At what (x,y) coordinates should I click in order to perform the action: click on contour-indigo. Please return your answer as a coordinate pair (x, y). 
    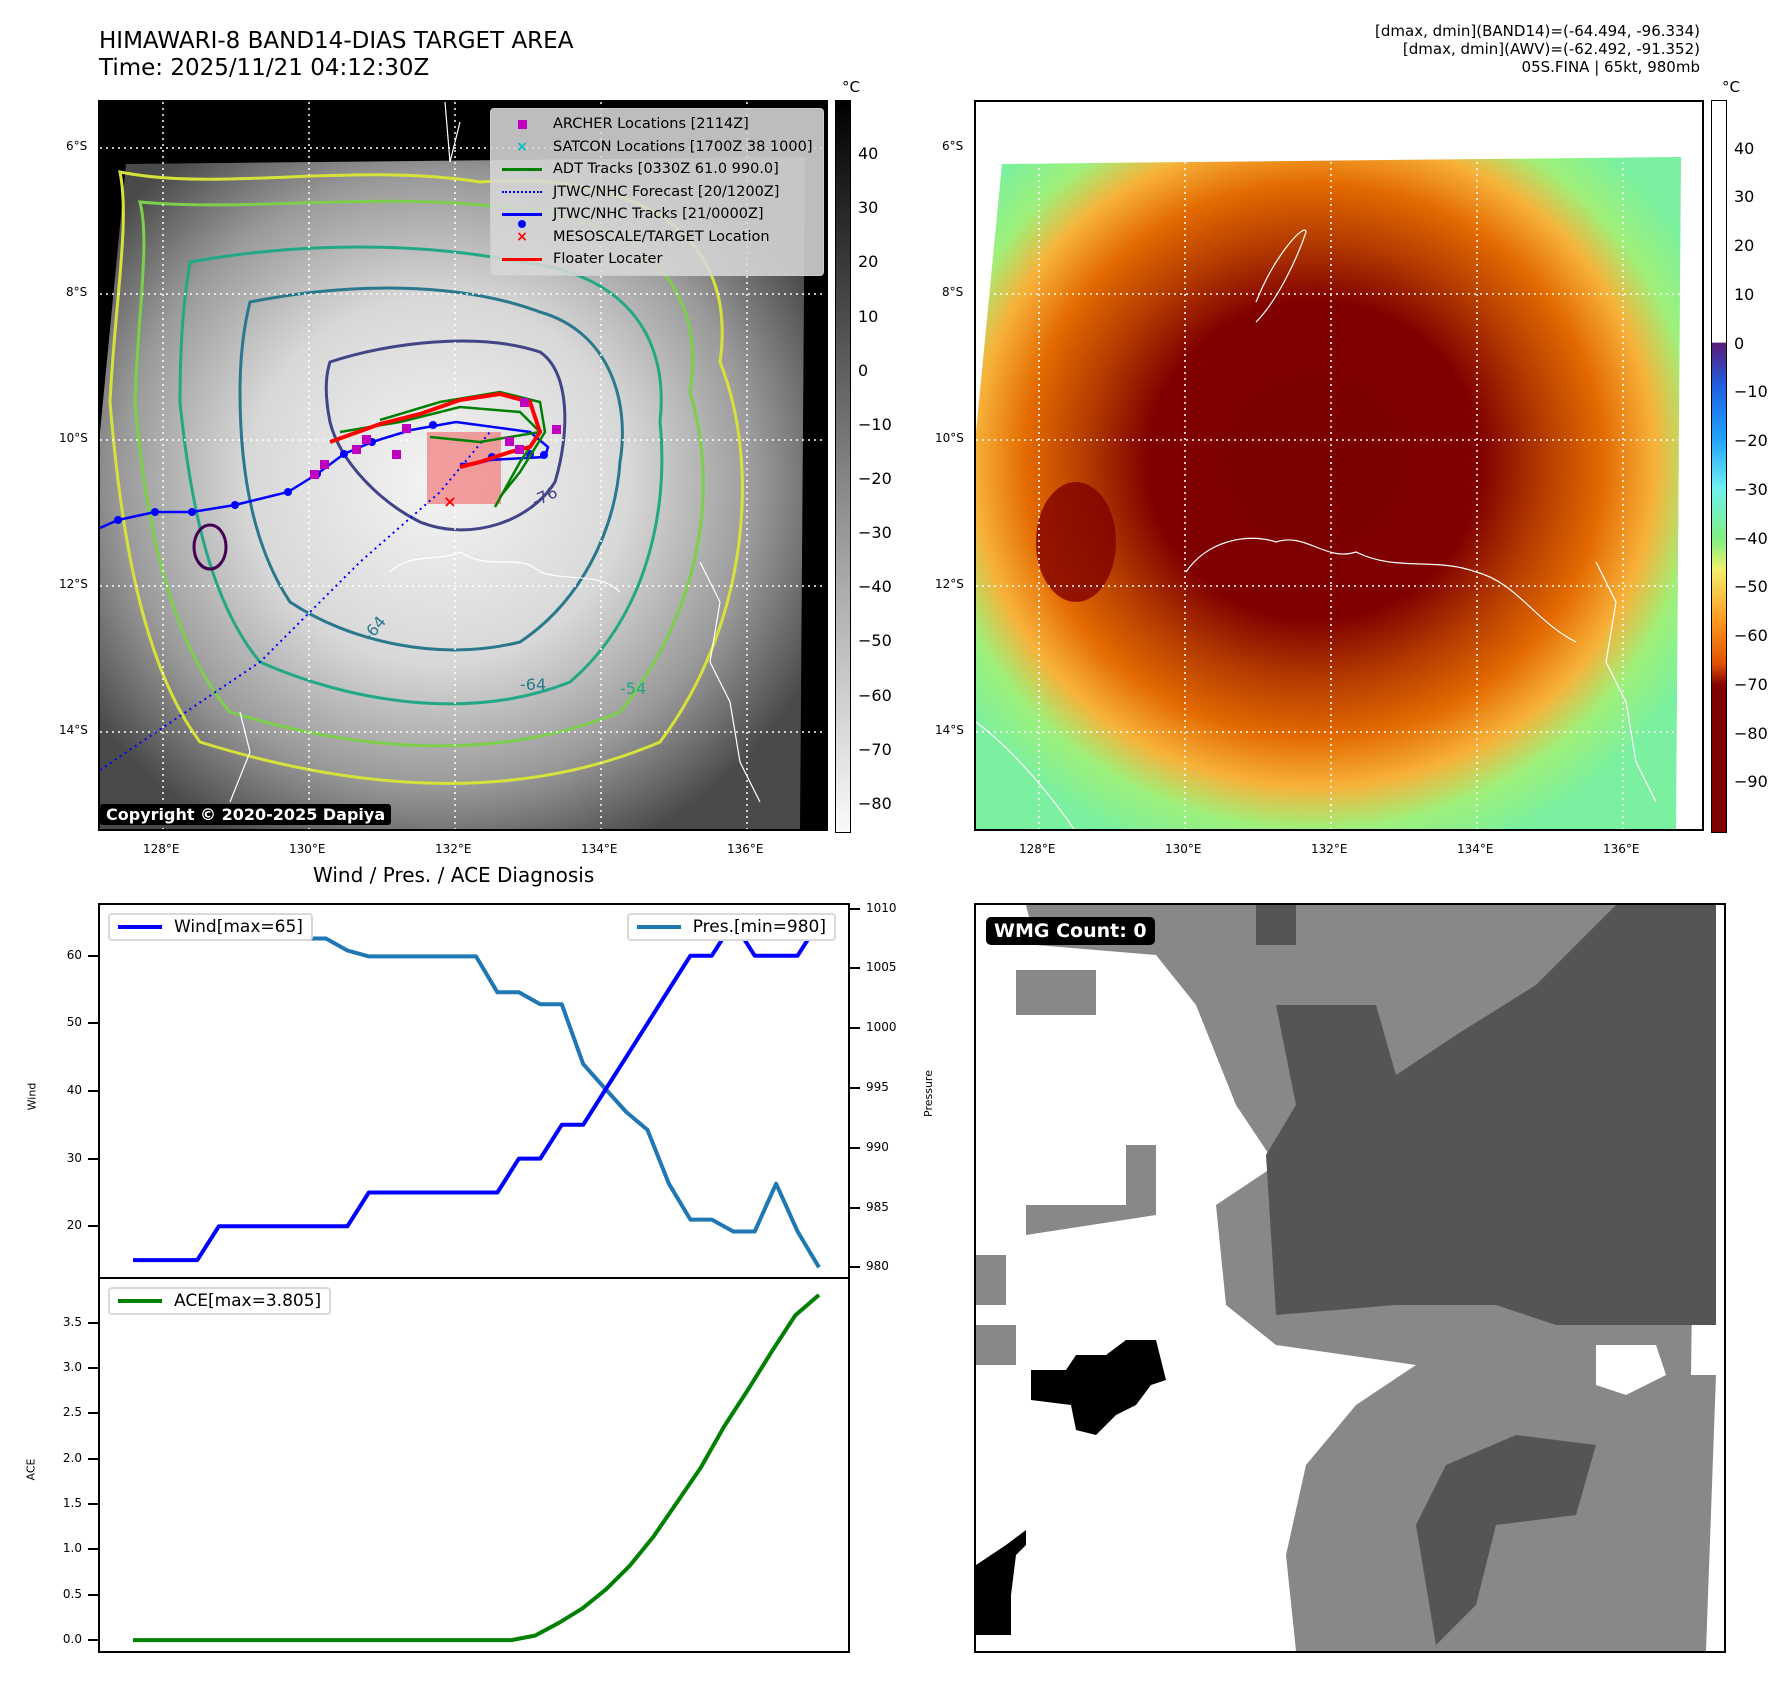
    Looking at the image, I should click on (445, 435).